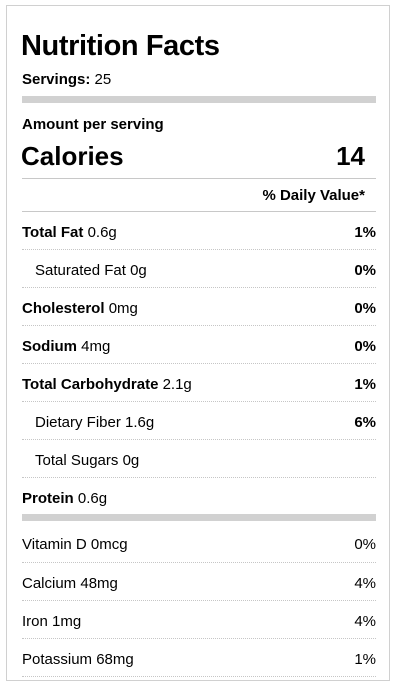 The image size is (400, 683). What do you see at coordinates (77, 460) in the screenshot?
I see `nutrient-name: Total Sugars` at bounding box center [77, 460].